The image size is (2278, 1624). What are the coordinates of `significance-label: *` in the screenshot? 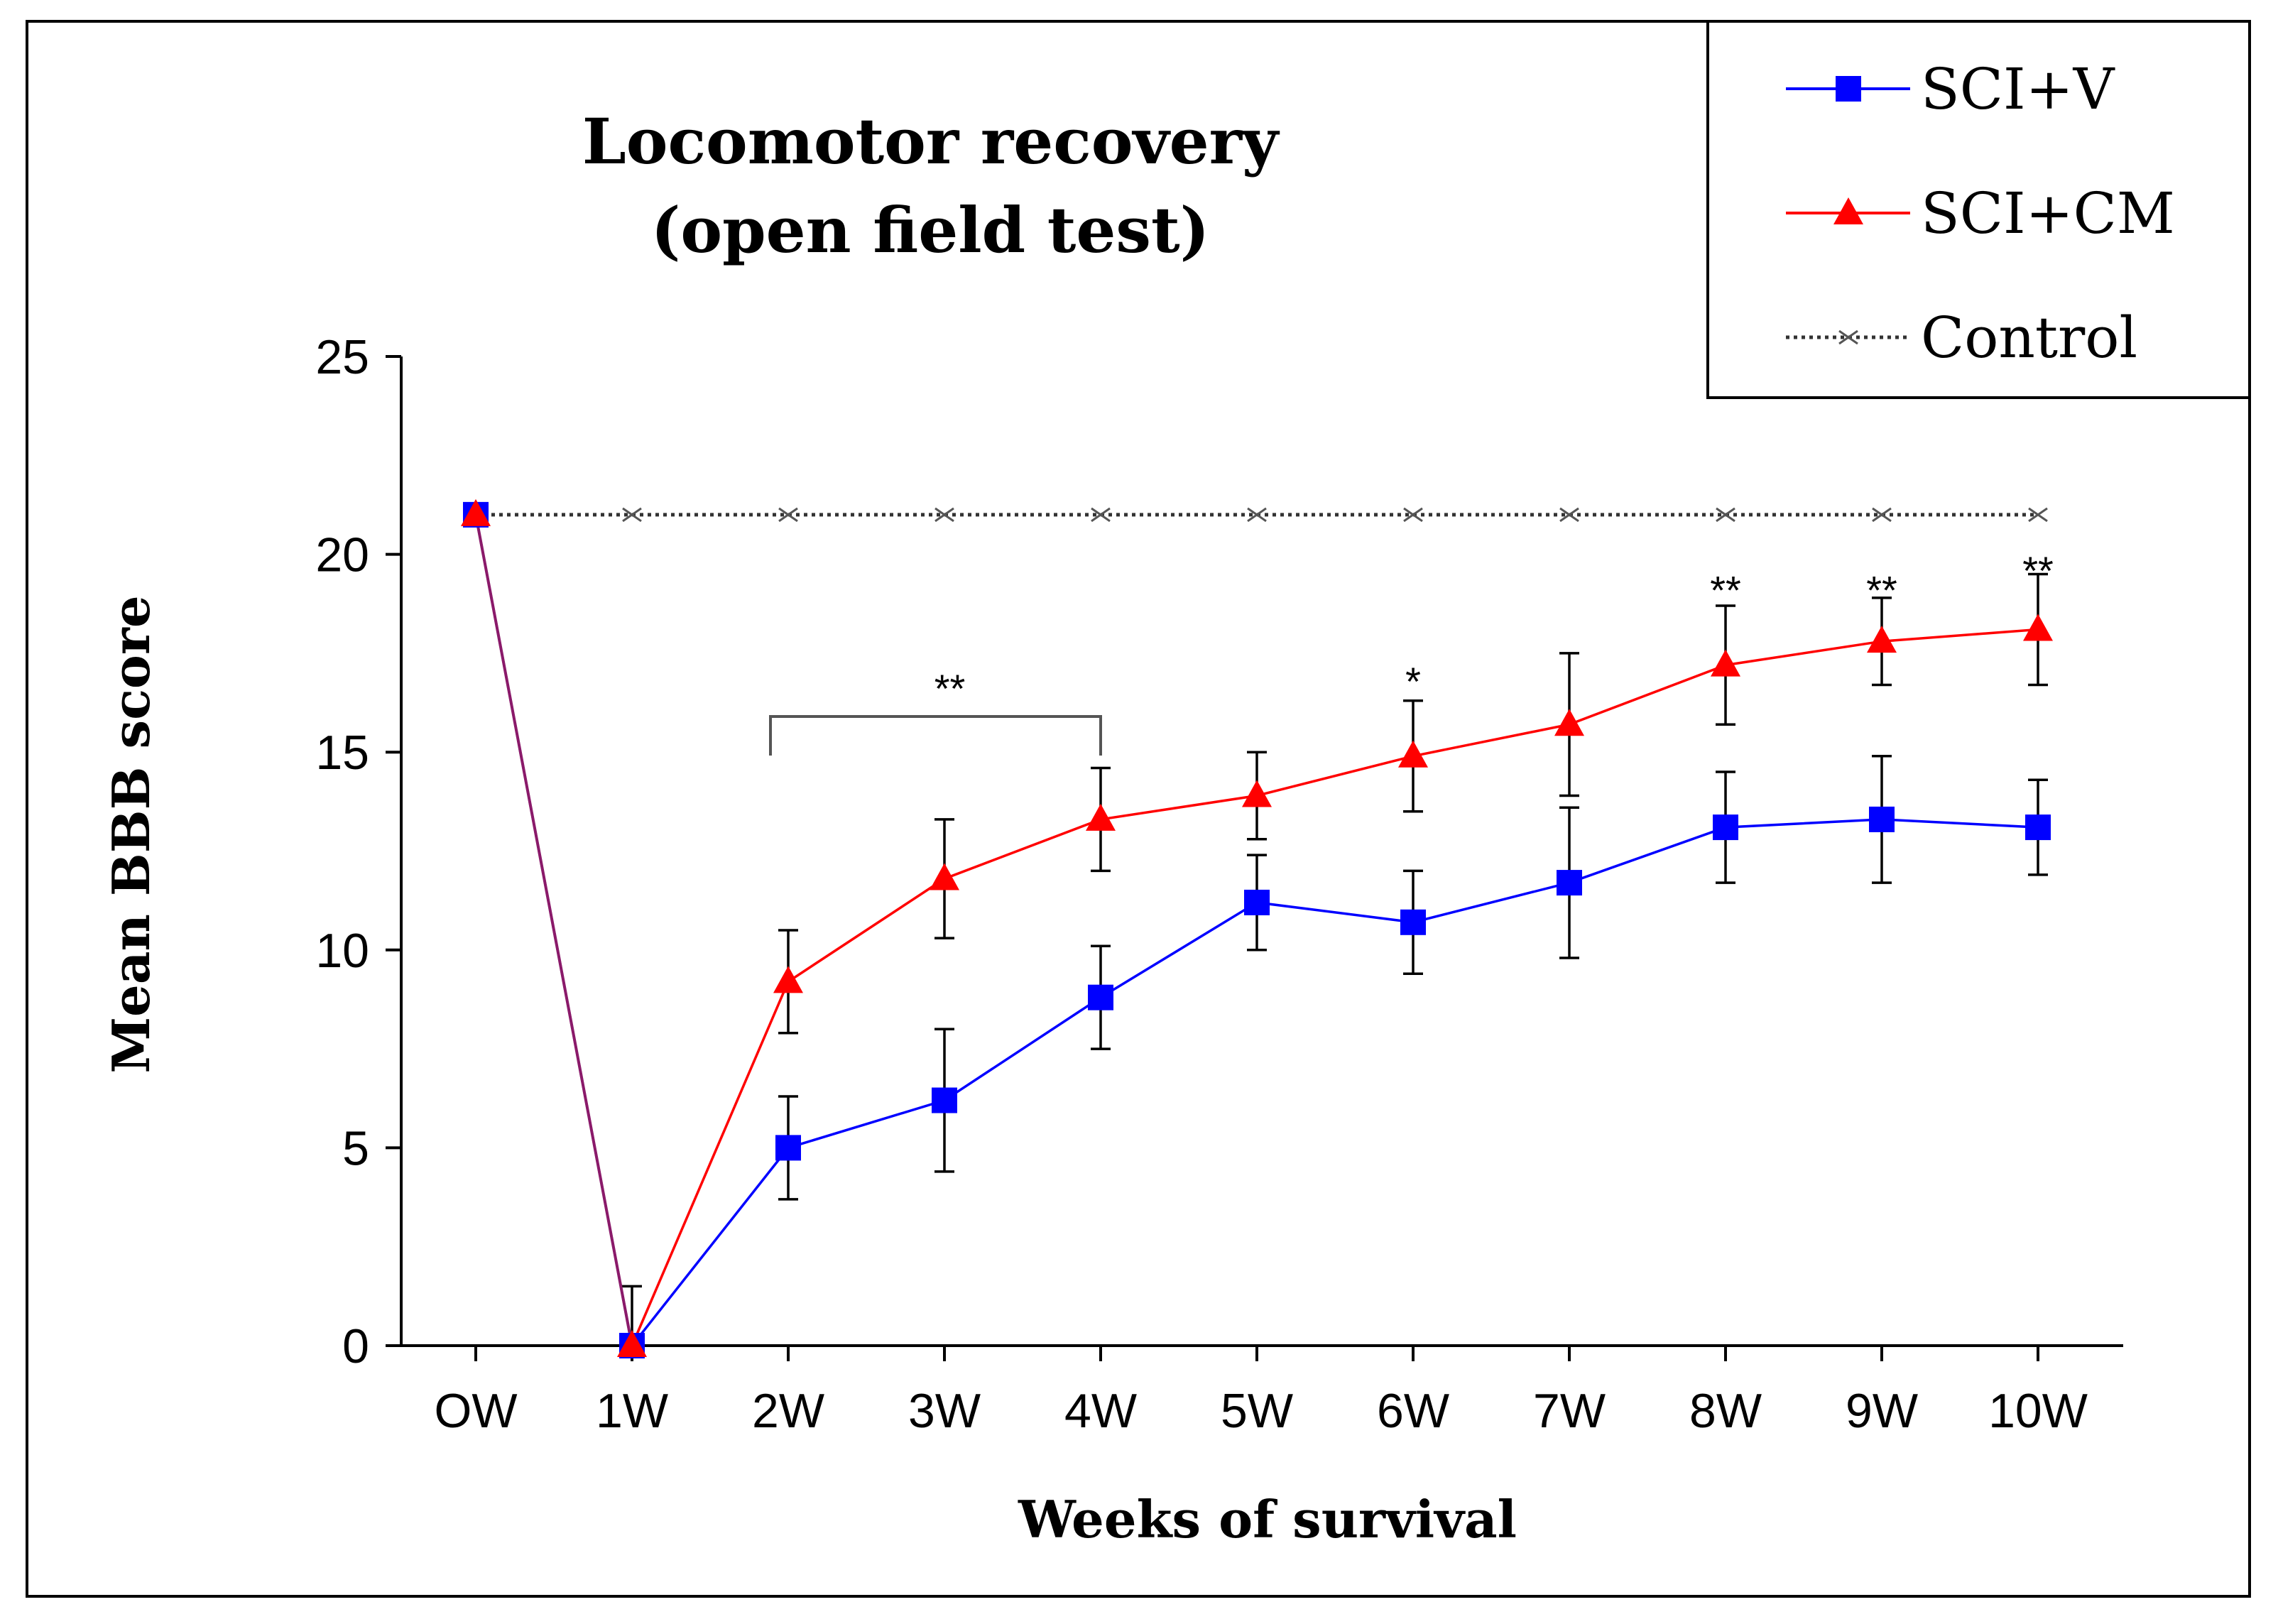 It's located at (1413, 681).